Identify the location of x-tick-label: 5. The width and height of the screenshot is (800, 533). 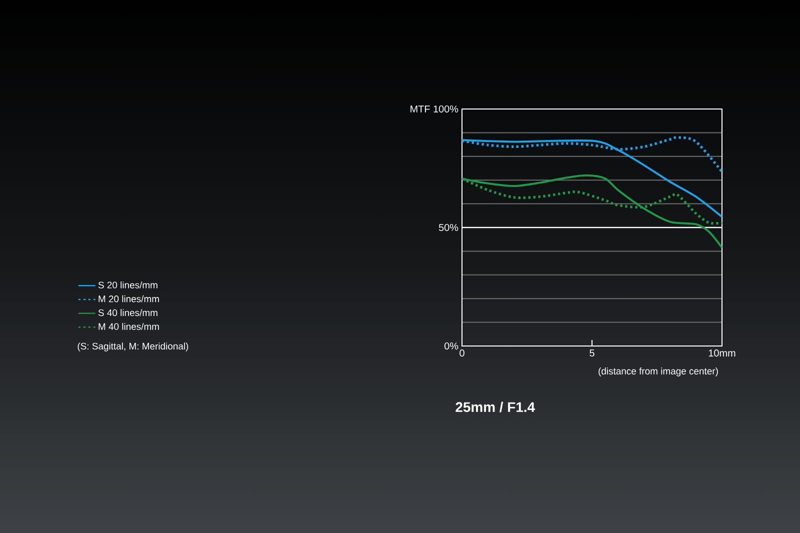
(592, 353).